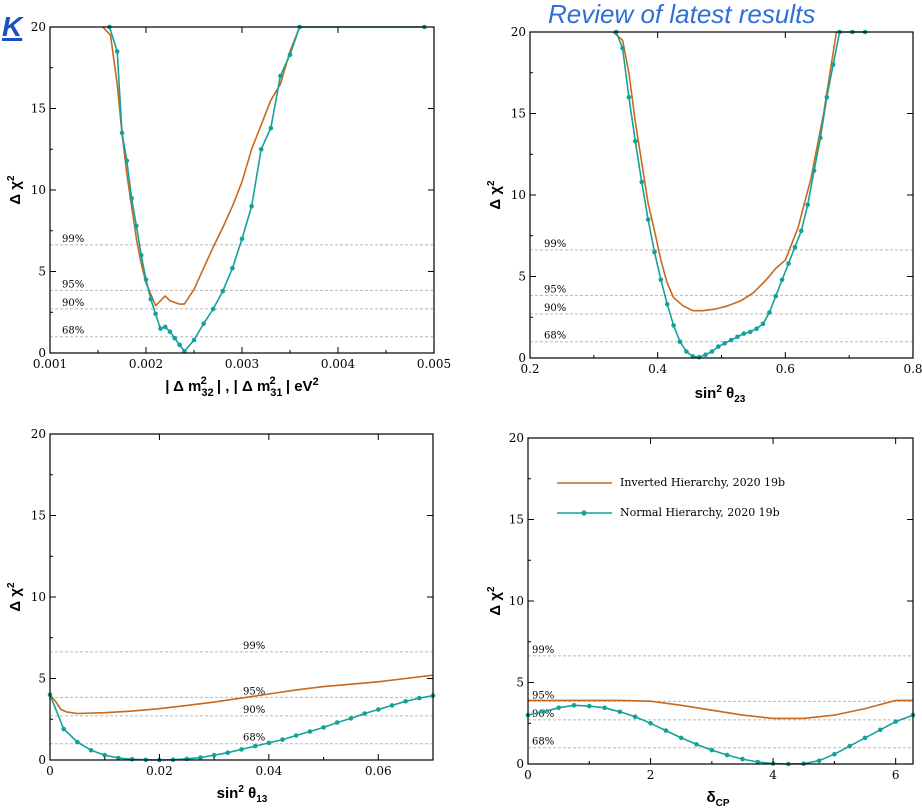  Describe the element at coordinates (657, 369) in the screenshot. I see `x-tick-label: 0.4` at that location.